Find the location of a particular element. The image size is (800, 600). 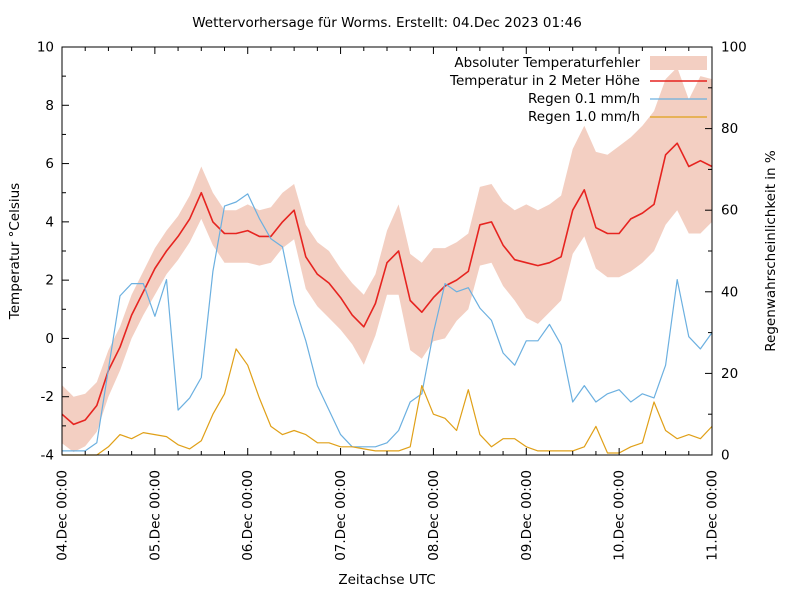

x-axis-title: Zeitachse UTC is located at coordinates (386, 580).